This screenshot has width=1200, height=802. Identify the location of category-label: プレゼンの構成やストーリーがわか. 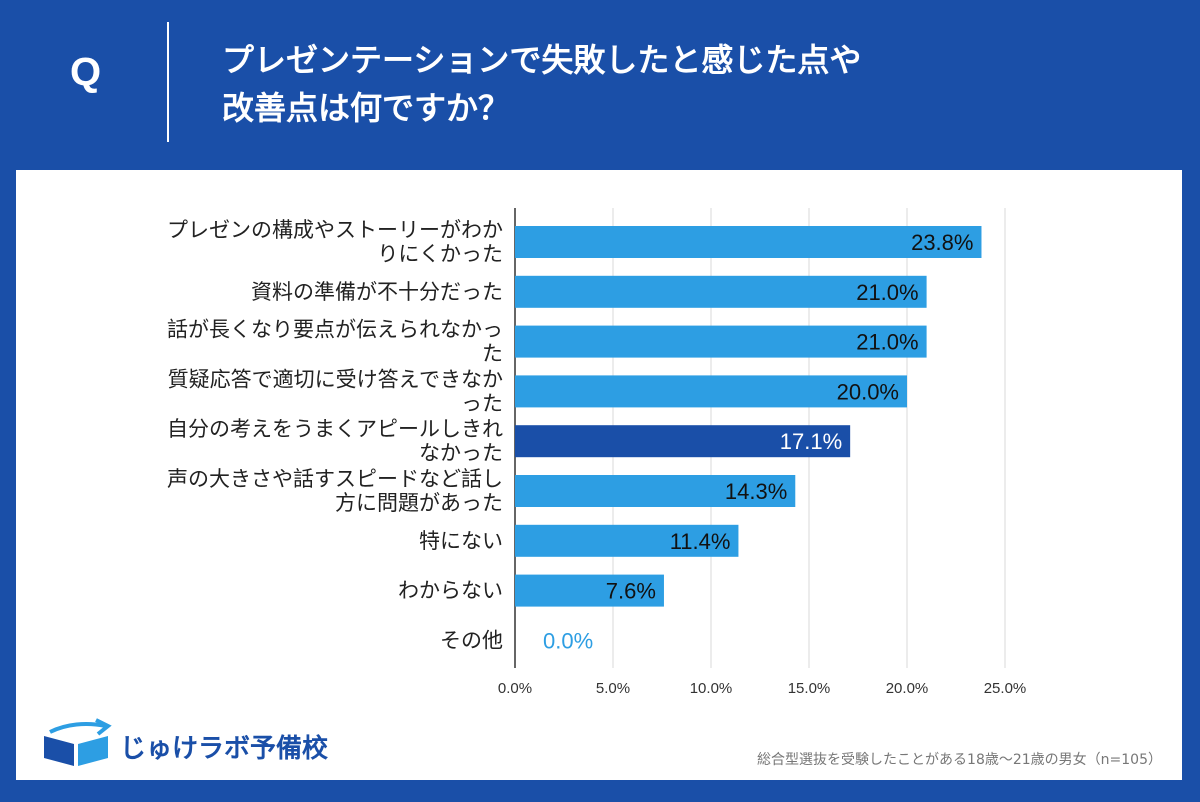
(335, 230).